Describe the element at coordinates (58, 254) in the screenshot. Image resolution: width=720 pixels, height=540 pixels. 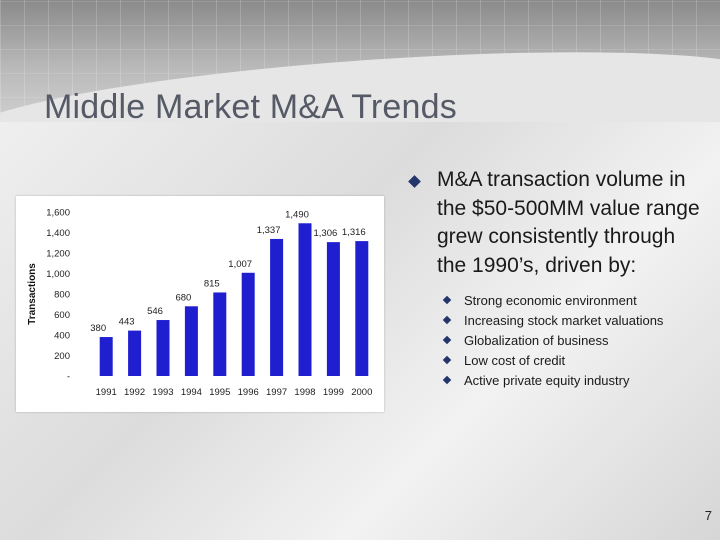
I see `y-tick-label: 1,200` at that location.